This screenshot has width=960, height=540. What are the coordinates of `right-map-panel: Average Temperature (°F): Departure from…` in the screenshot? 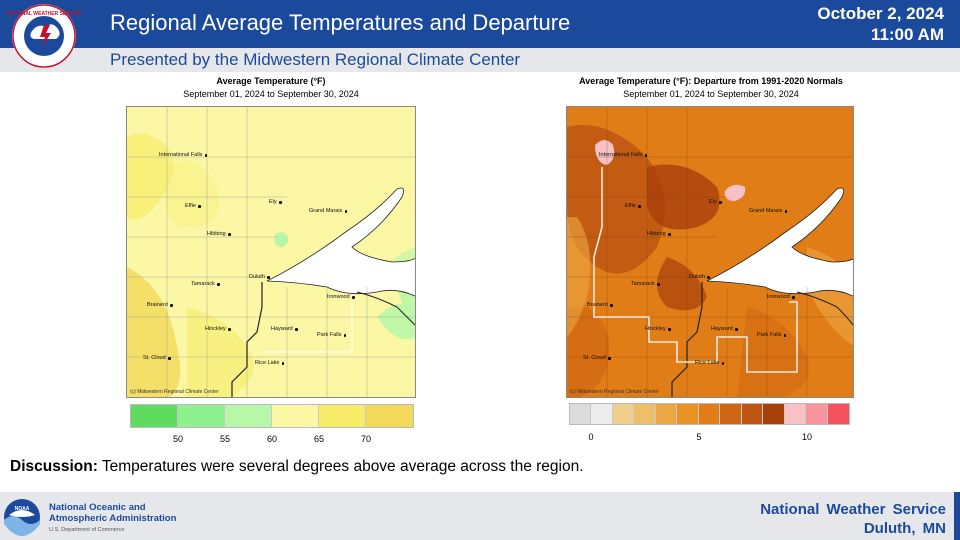 It's located at (711, 87).